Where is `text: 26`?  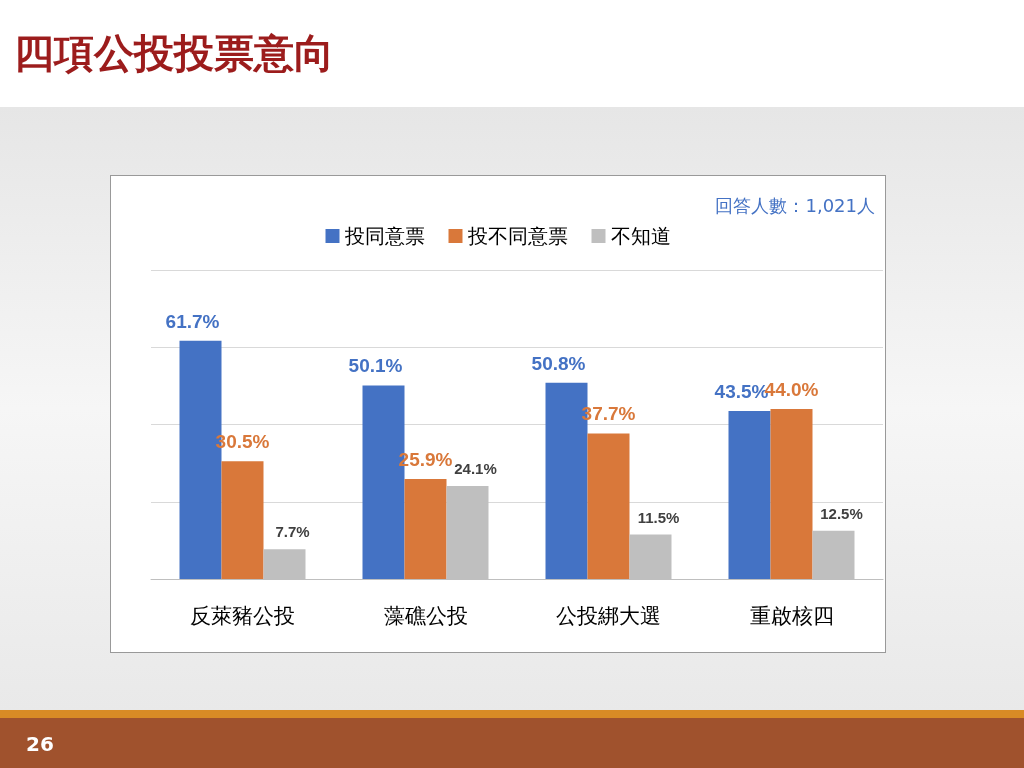
text: 26 is located at coordinates (40, 744).